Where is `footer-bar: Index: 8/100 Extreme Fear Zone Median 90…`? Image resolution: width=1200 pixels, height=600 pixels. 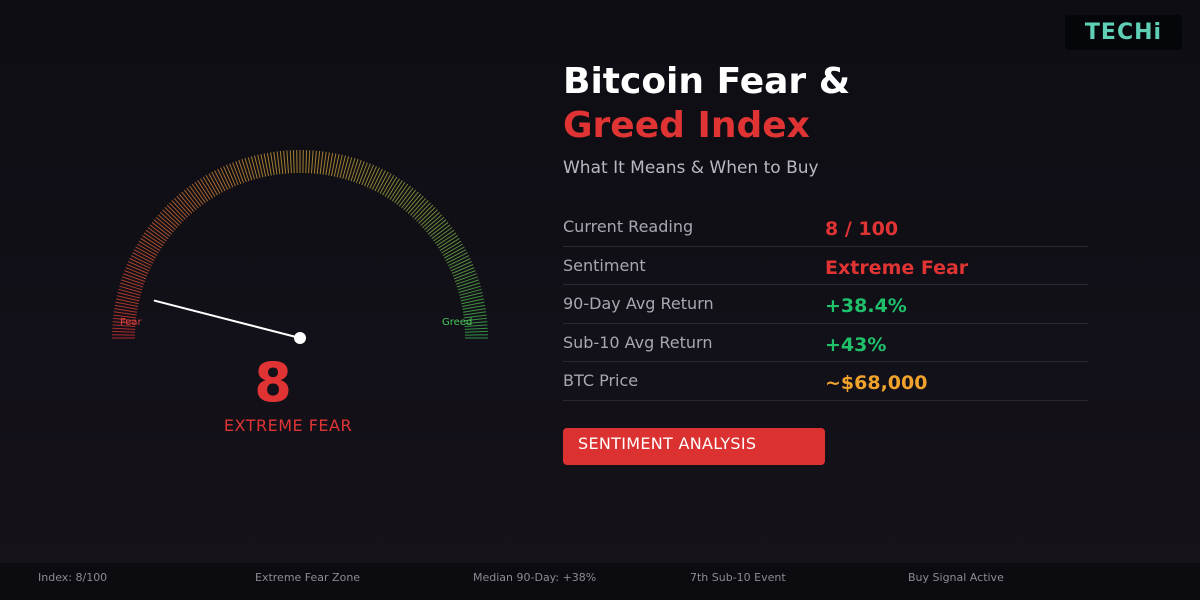 footer-bar: Index: 8/100 Extreme Fear Zone Median 90… is located at coordinates (600, 581).